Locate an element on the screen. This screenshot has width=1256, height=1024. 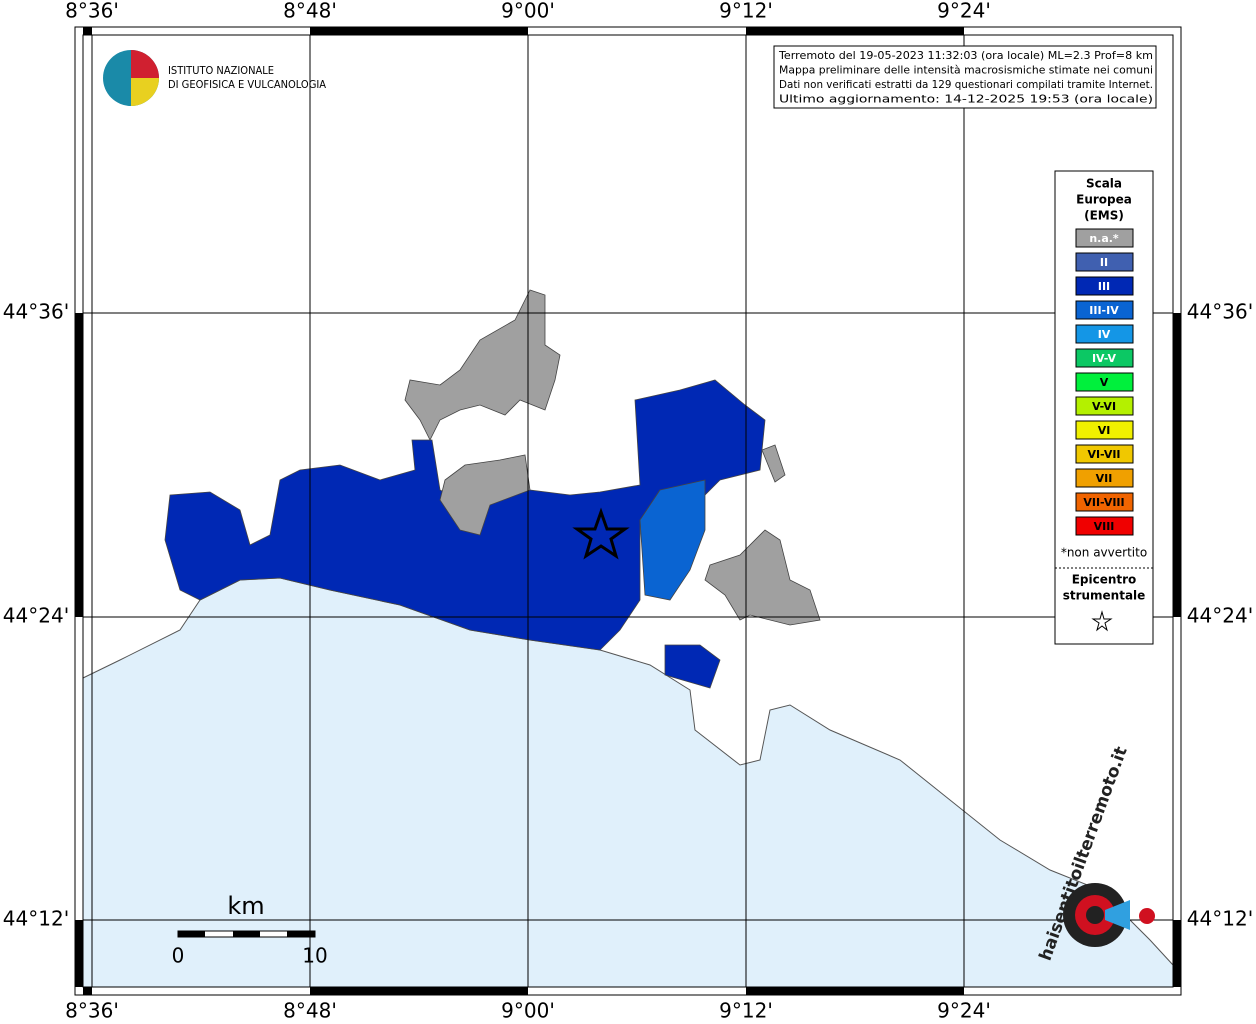
legend-label: III-IV is located at coordinates (1104, 310).